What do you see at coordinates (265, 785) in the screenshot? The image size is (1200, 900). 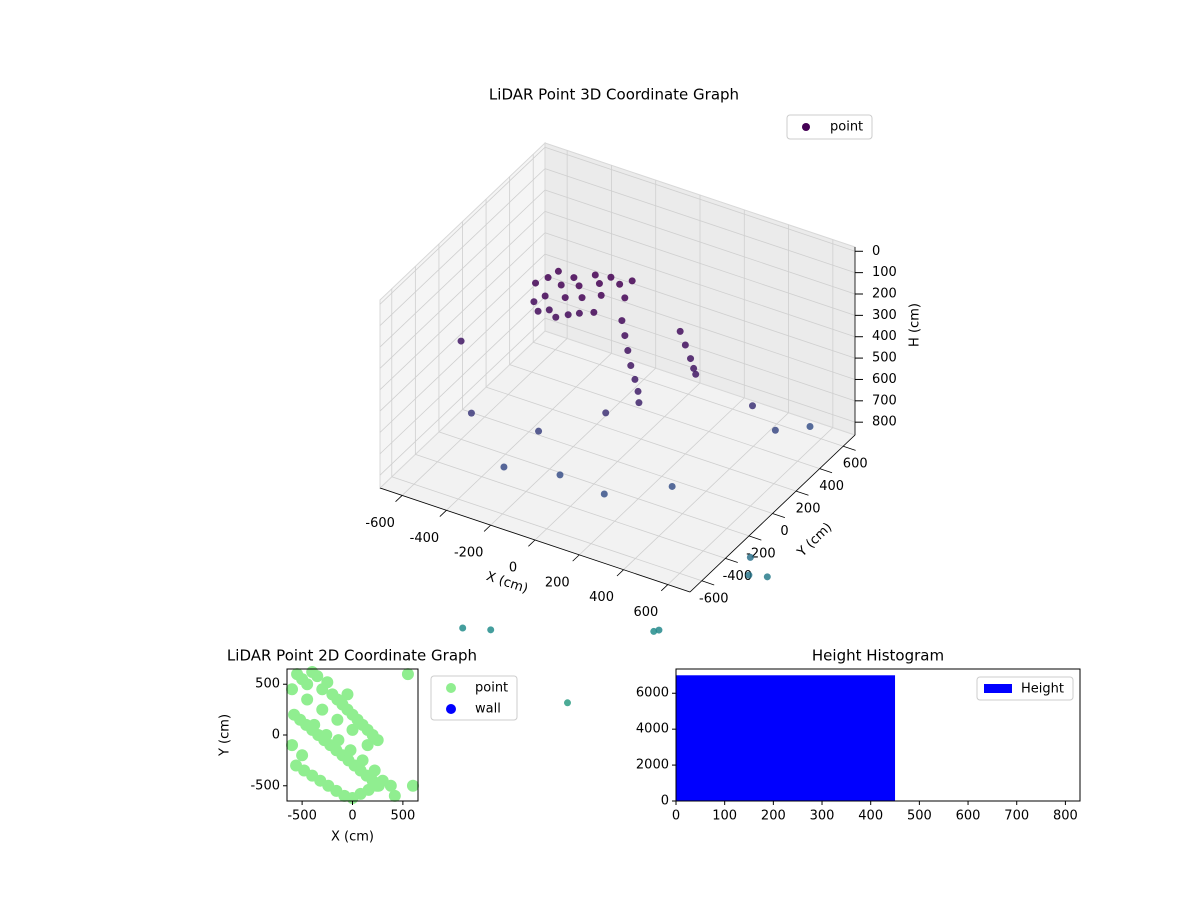 I see `y-tick-label: -500` at bounding box center [265, 785].